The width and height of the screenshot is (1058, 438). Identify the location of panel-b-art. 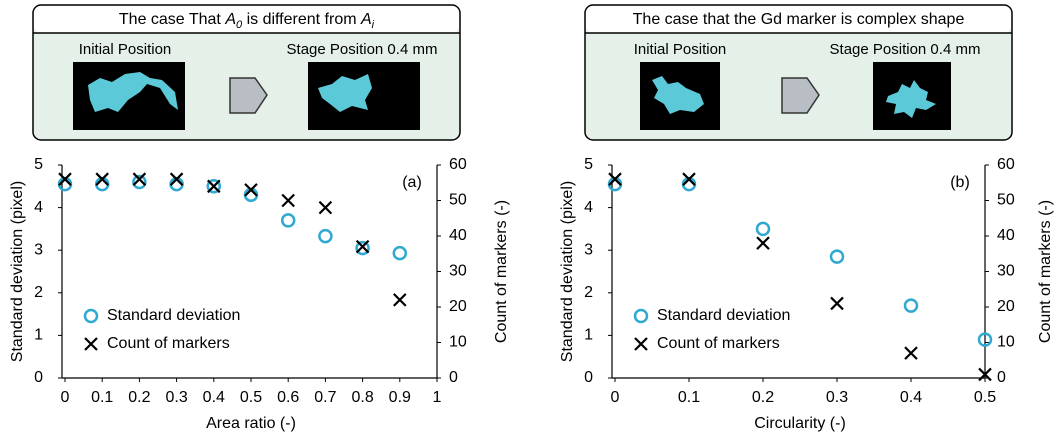
(798, 72).